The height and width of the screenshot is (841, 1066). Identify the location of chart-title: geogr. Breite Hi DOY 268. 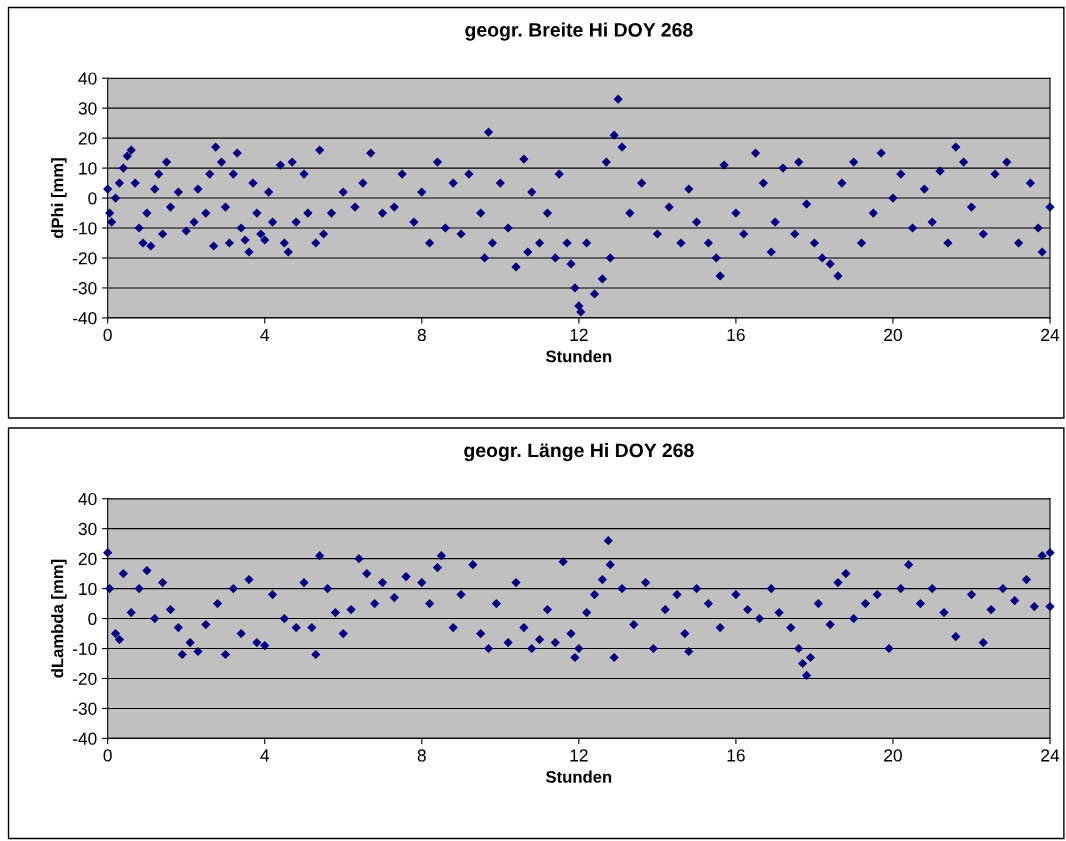
(579, 31).